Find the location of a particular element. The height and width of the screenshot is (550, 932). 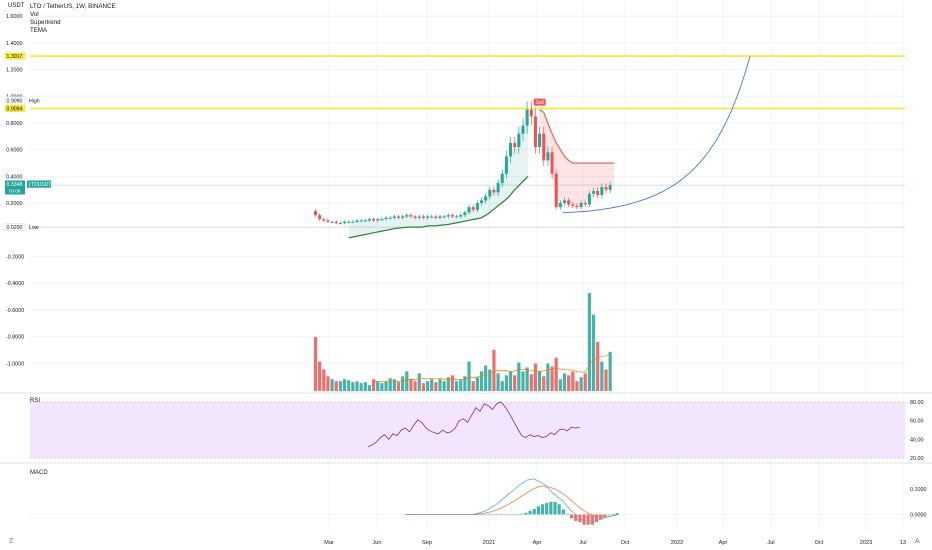

rsi-tick-label: 80.00 is located at coordinates (917, 403).